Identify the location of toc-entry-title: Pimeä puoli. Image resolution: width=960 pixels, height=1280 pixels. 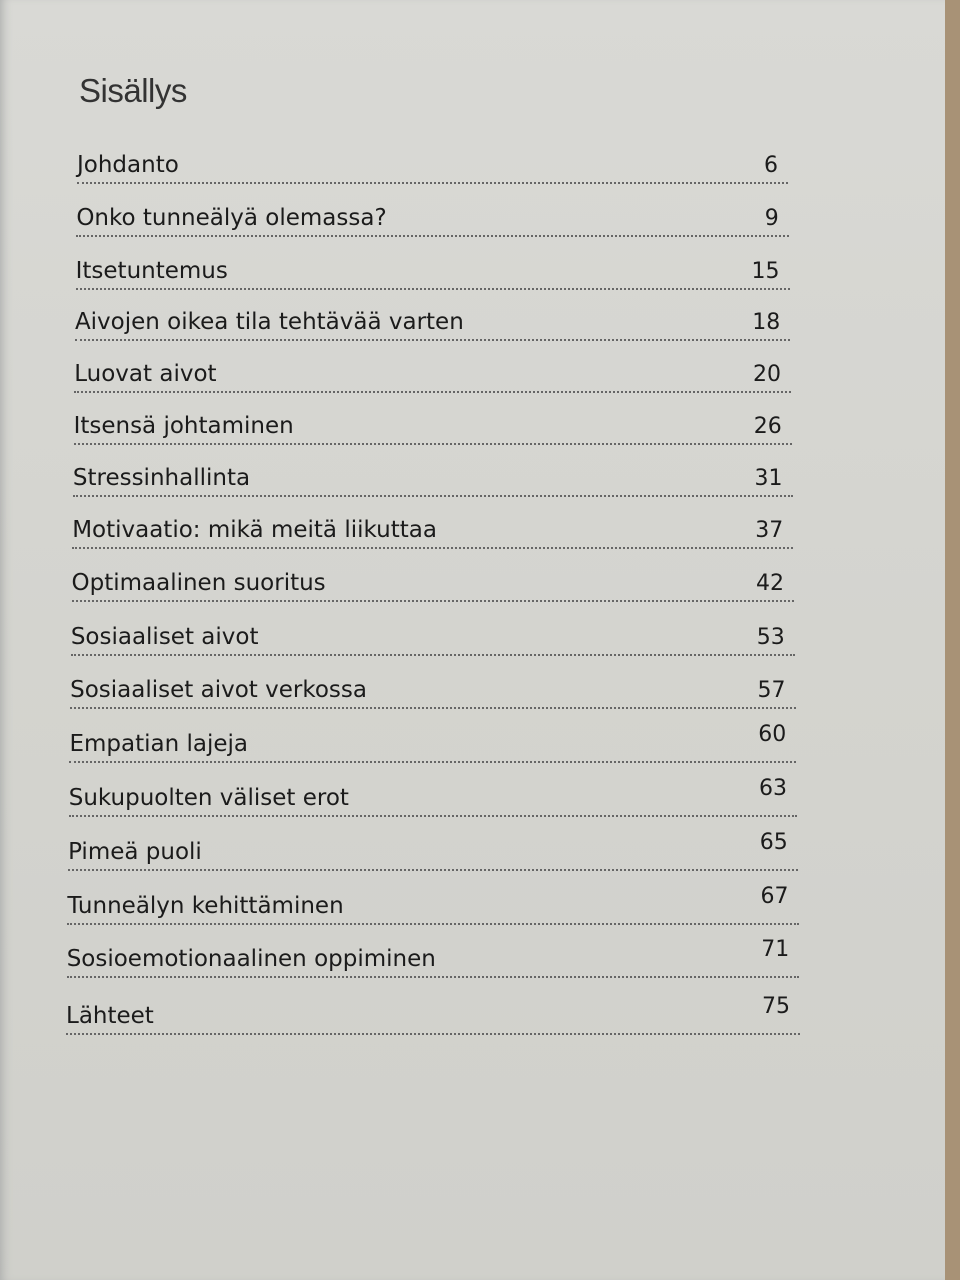
(135, 852).